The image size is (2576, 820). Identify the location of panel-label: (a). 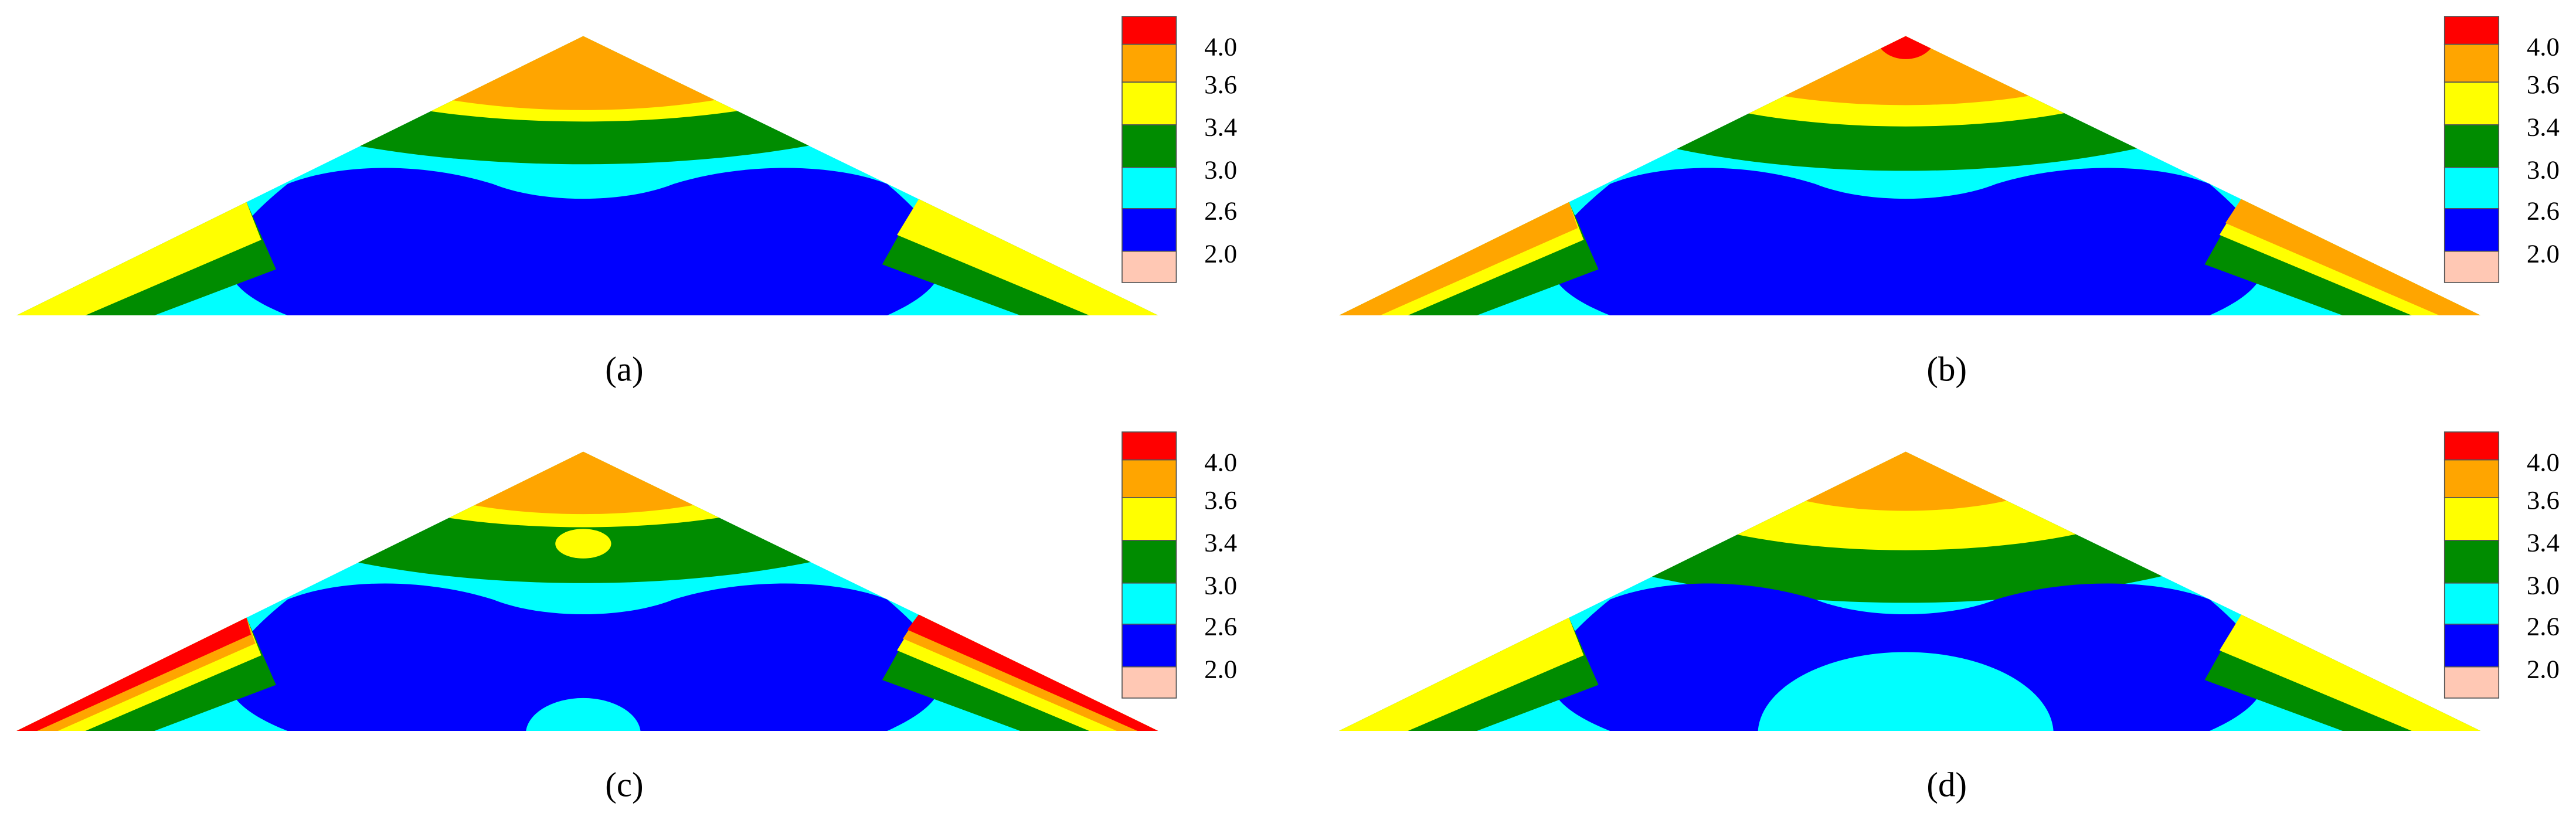
(624, 370).